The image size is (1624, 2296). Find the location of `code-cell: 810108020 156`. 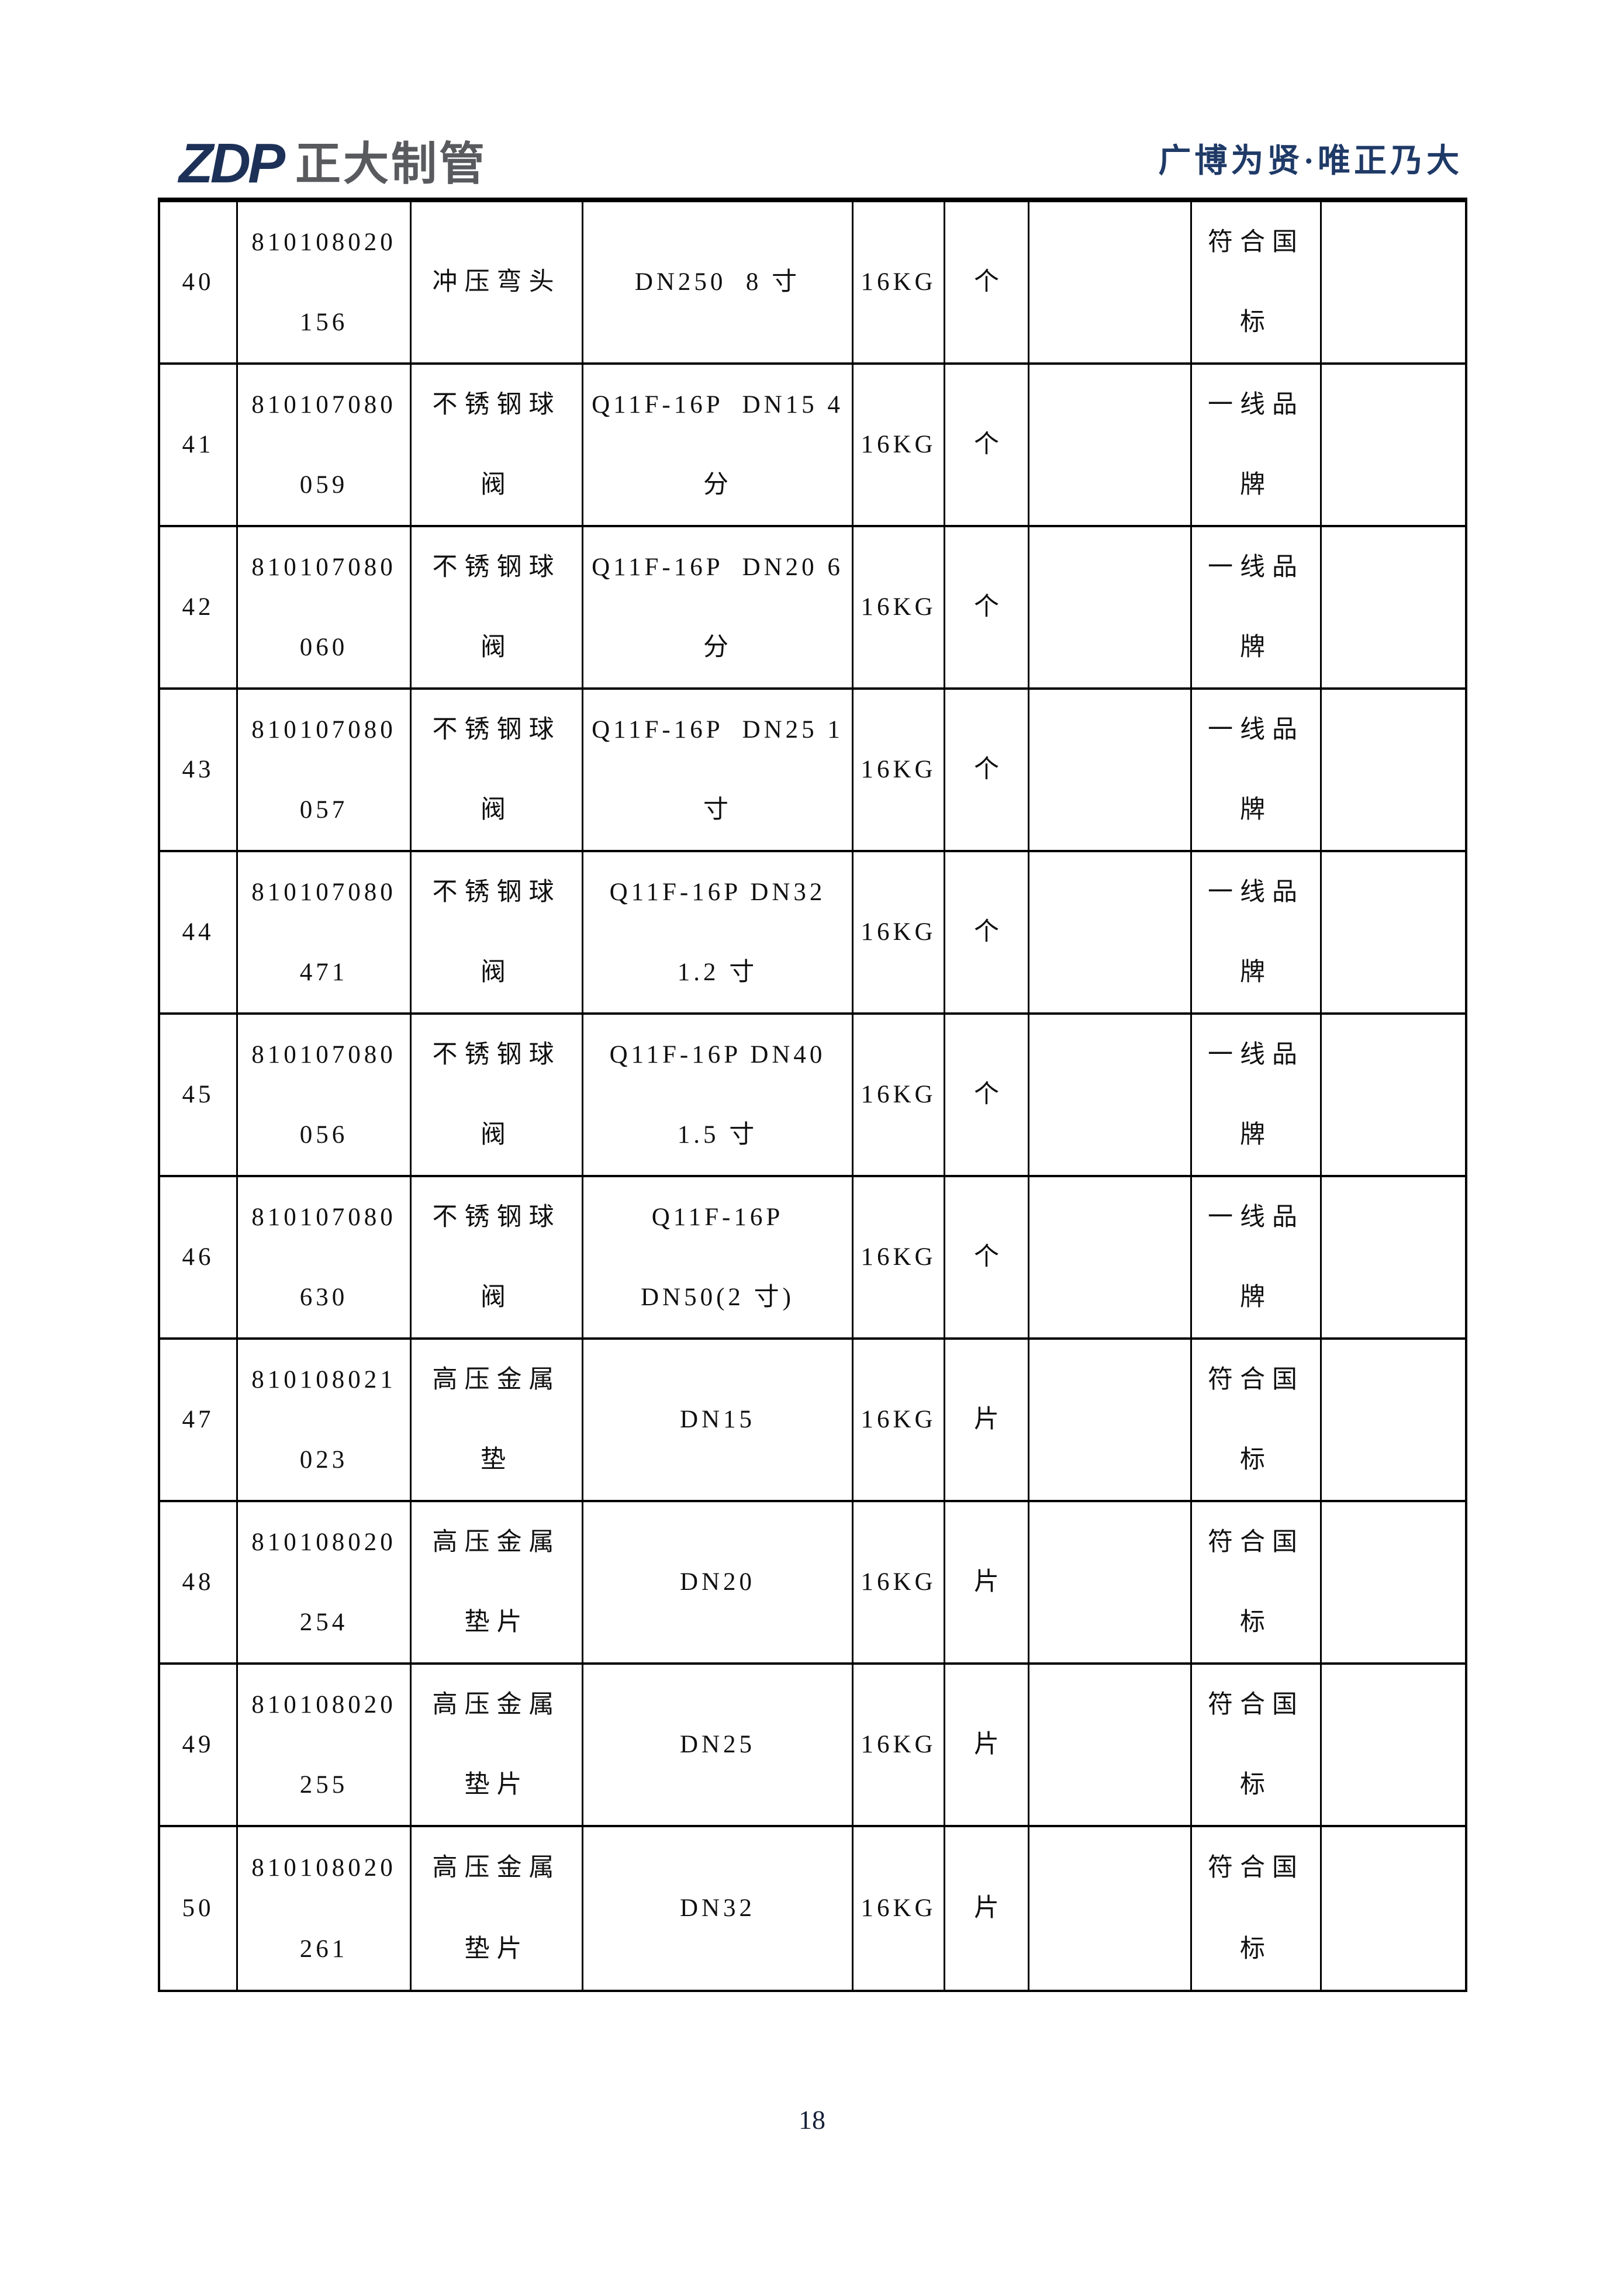

code-cell: 810108020 156 is located at coordinates (325, 283).